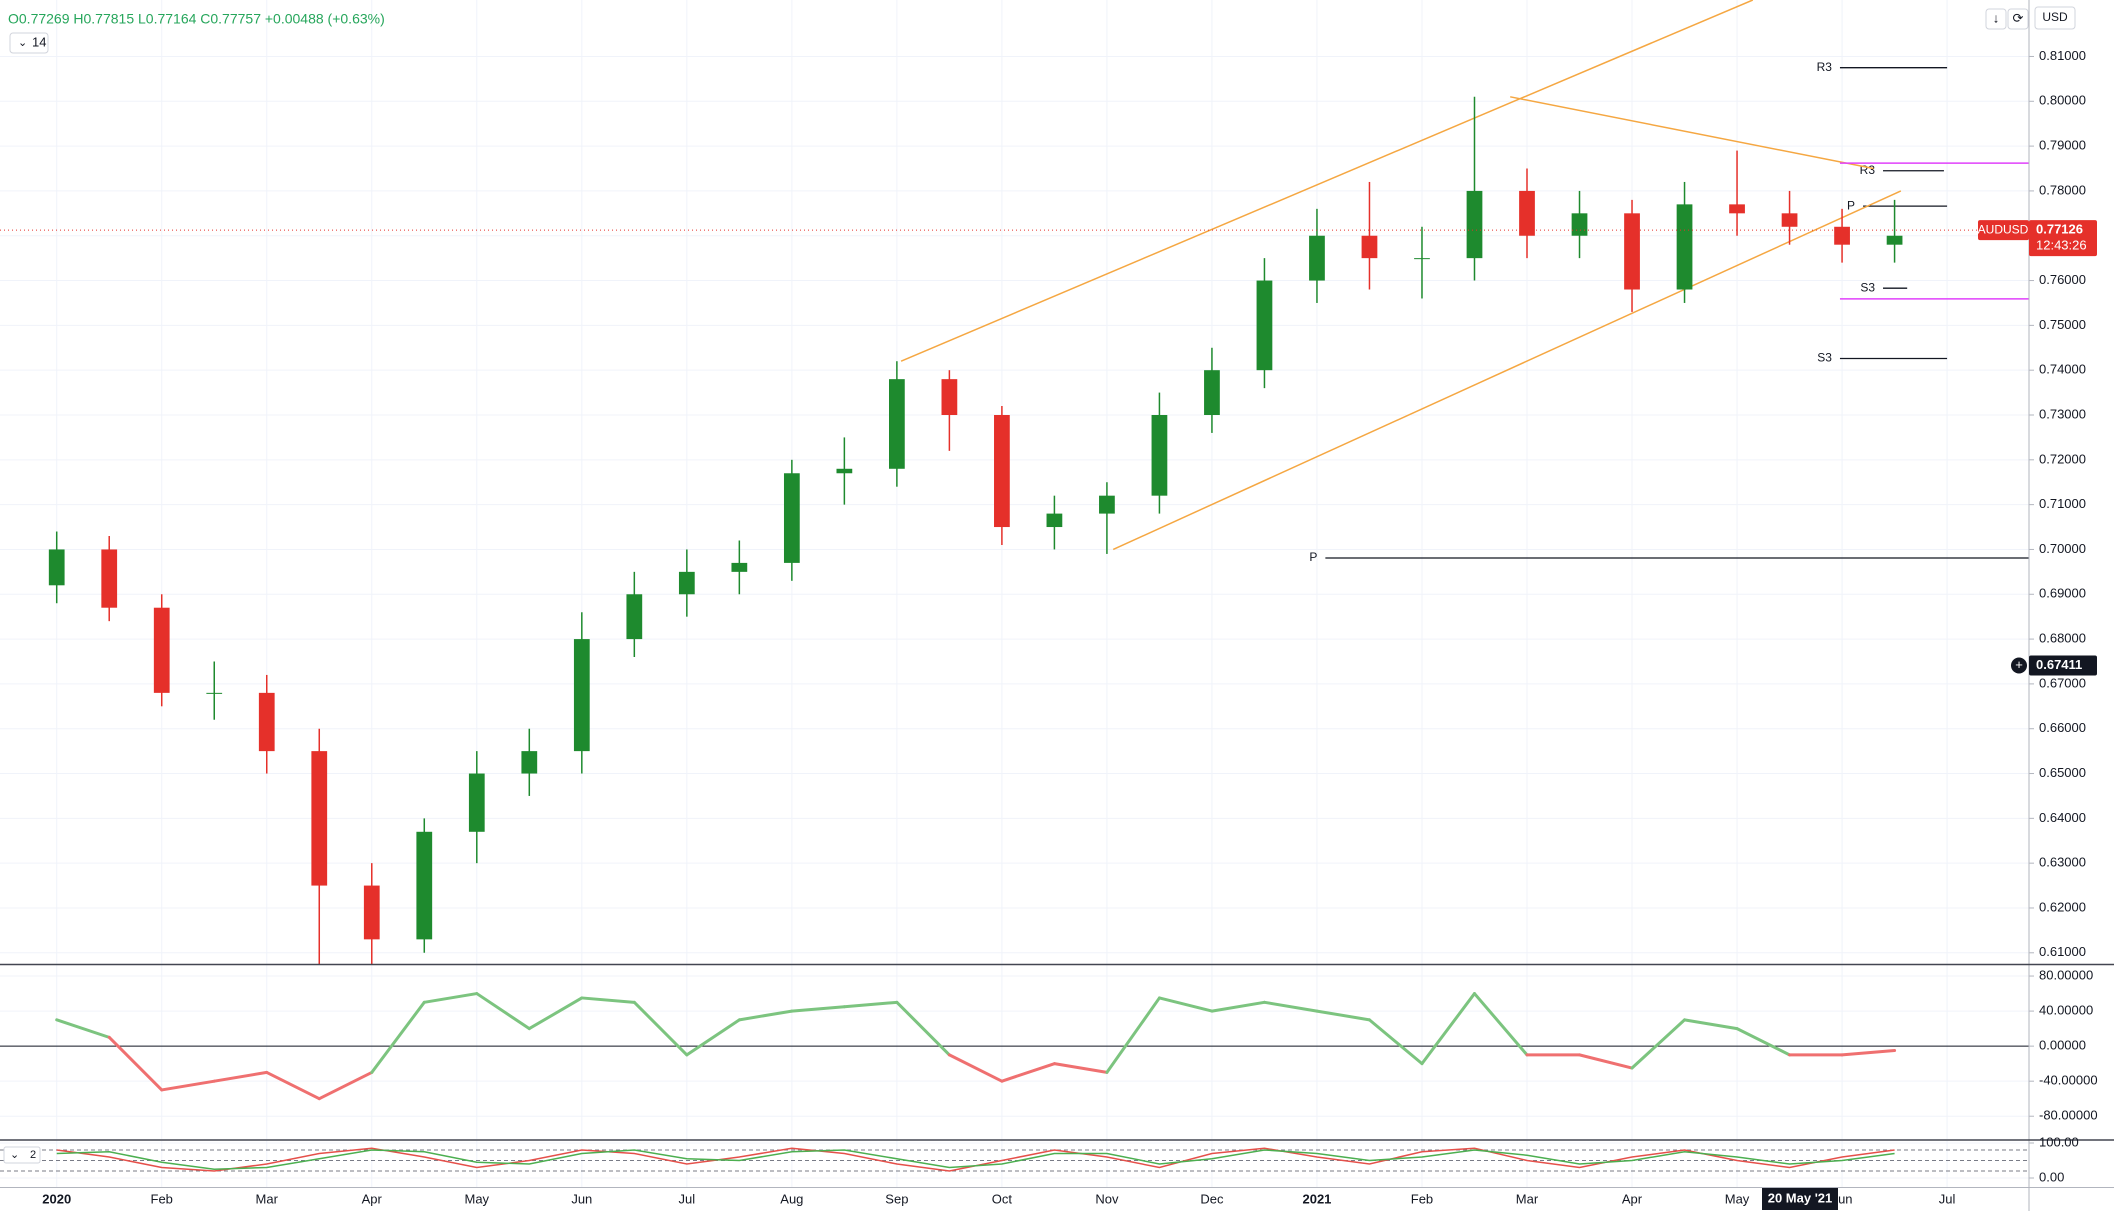  Describe the element at coordinates (2062, 503) in the screenshot. I see `y-tick-label: 0.71000` at that location.